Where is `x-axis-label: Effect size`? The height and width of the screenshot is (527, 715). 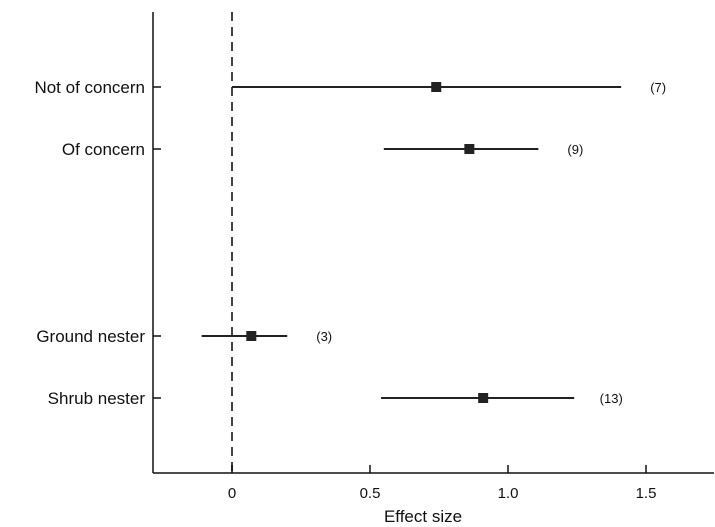
x-axis-label: Effect size is located at coordinates (423, 516).